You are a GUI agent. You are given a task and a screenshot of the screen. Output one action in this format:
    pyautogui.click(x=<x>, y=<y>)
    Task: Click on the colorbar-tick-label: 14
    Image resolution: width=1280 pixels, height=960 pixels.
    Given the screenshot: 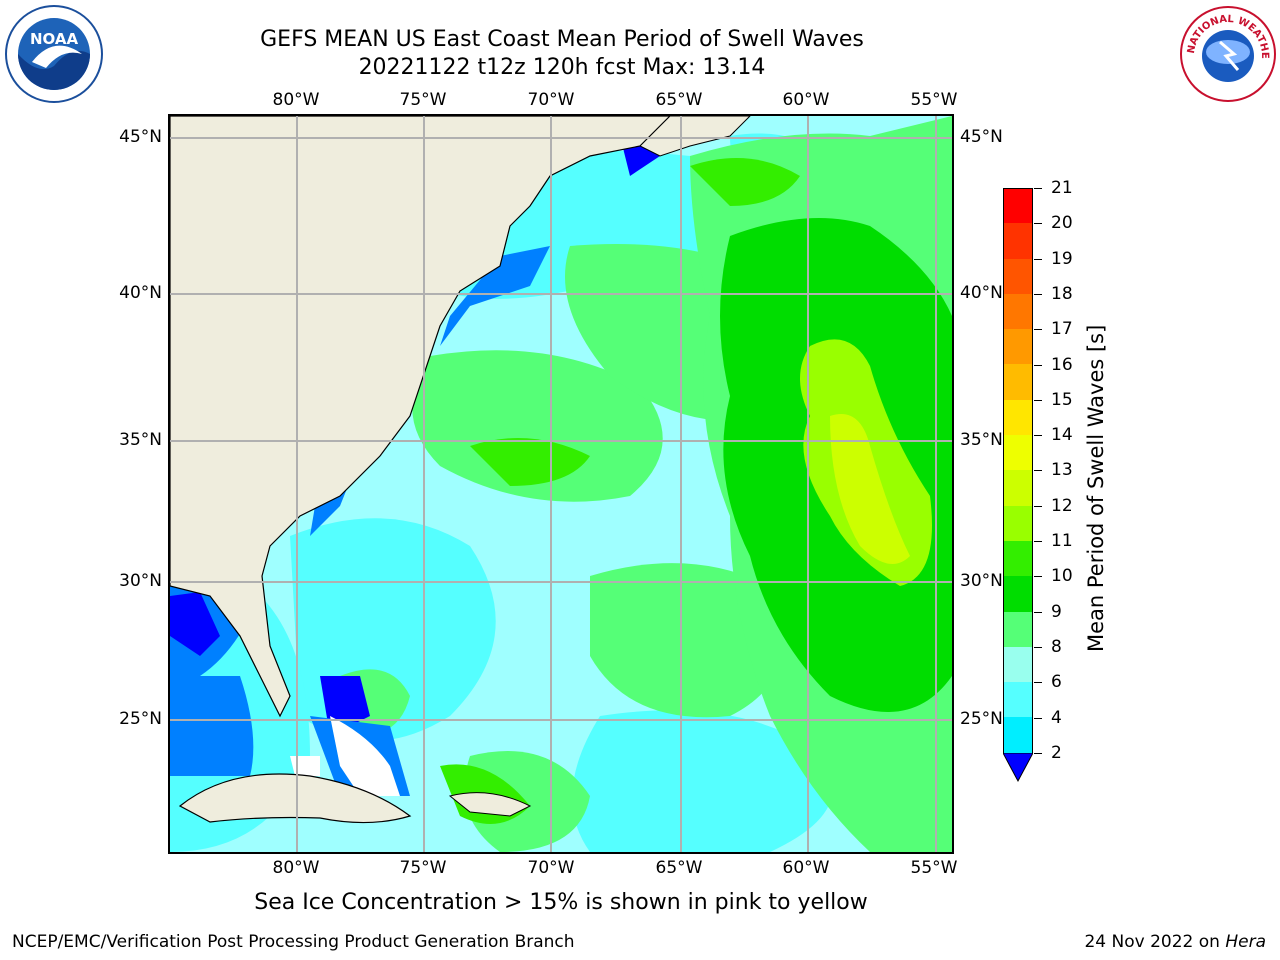 What is the action you would take?
    pyautogui.click(x=1062, y=435)
    